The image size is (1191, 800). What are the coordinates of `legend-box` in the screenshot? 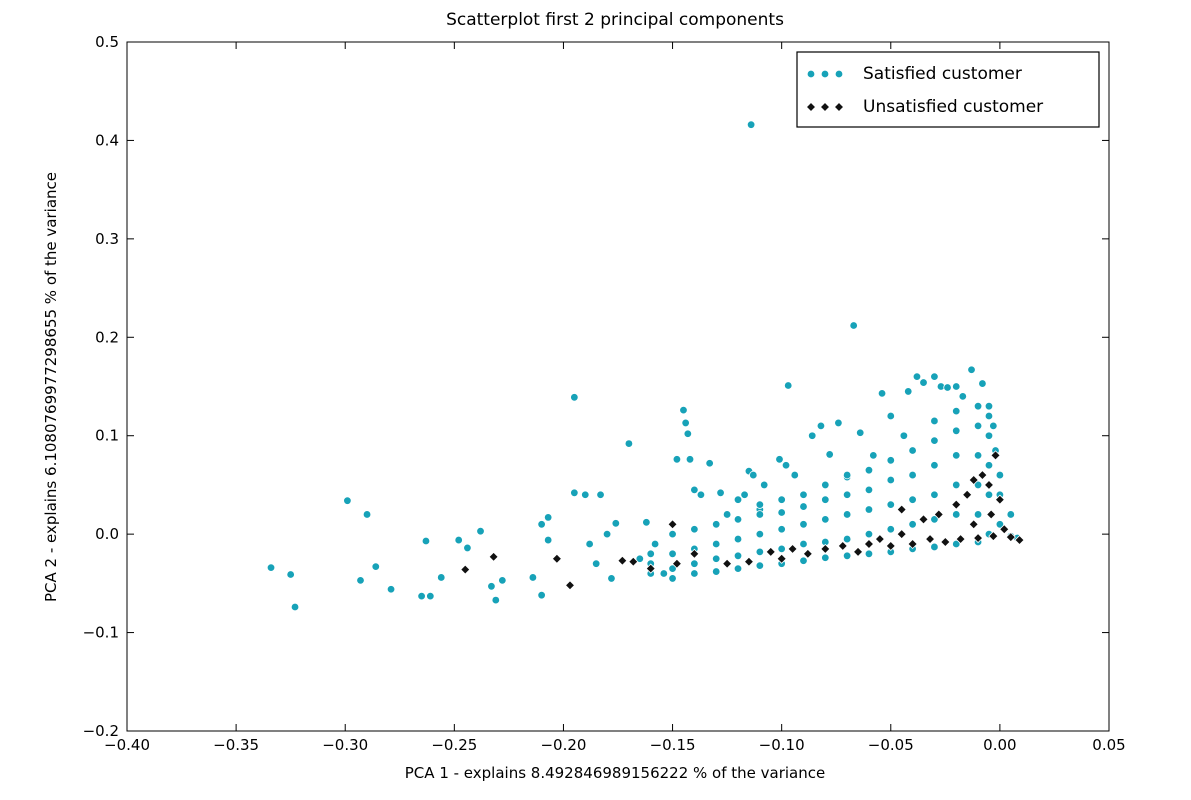 It's located at (948, 89).